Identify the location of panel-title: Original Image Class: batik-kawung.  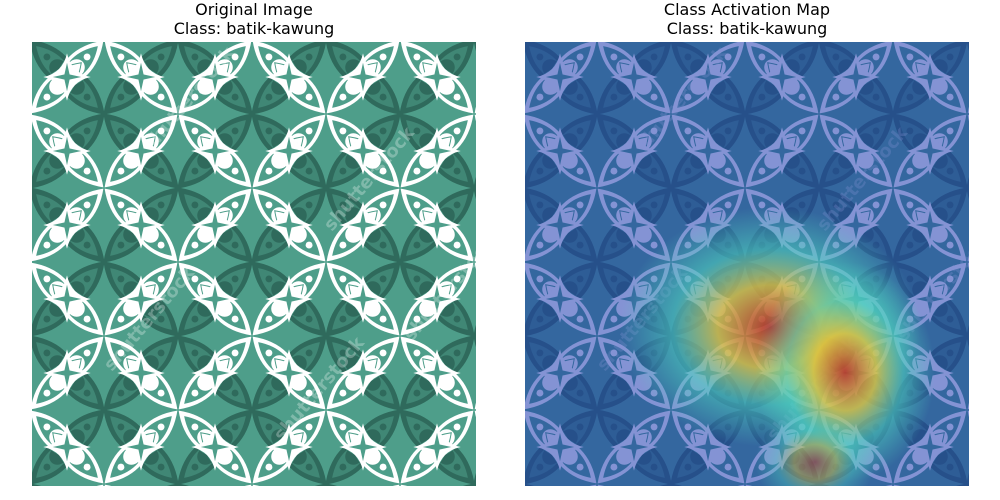
(254, 19).